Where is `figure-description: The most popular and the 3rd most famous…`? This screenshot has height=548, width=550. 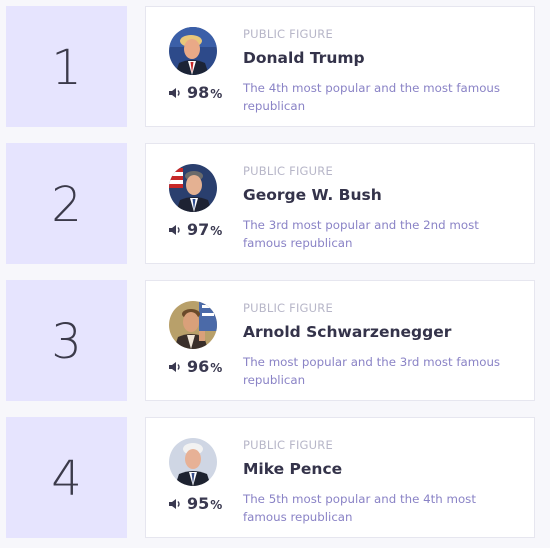 figure-description: The most popular and the 3rd most famous… is located at coordinates (372, 371).